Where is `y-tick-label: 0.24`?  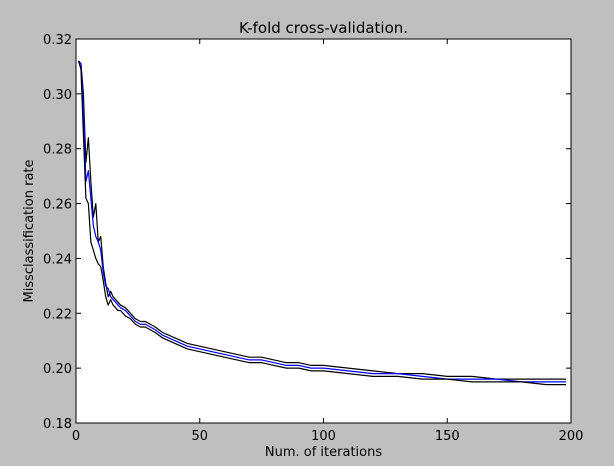
y-tick-label: 0.24 is located at coordinates (57, 259).